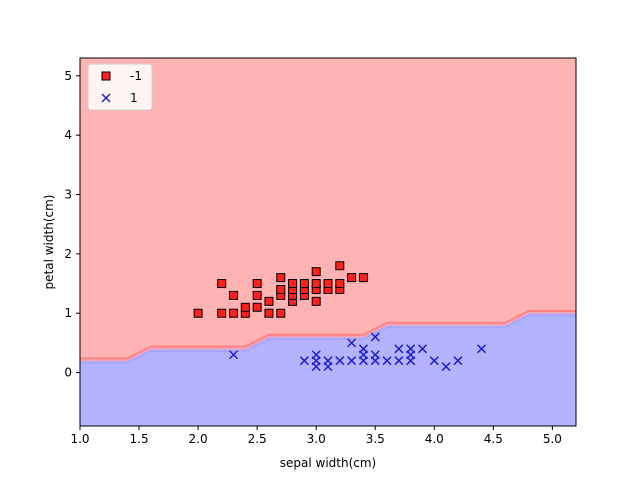  What do you see at coordinates (79, 439) in the screenshot?
I see `x-tick-label: 1.0` at bounding box center [79, 439].